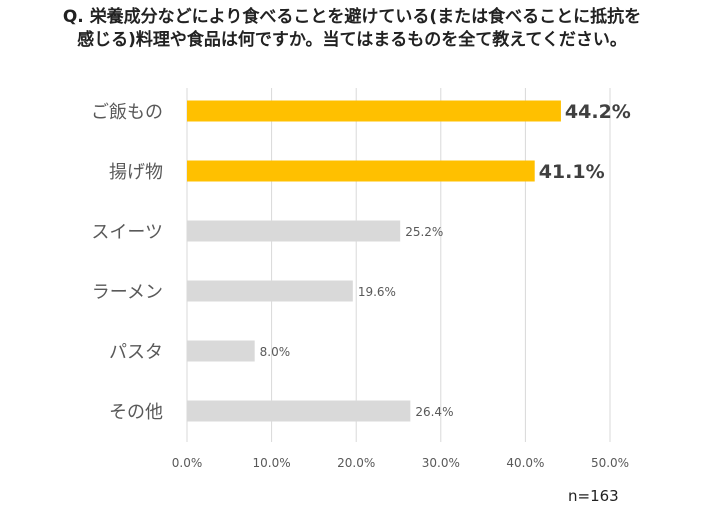  I want to click on category-label: 揚げ物, so click(136, 172).